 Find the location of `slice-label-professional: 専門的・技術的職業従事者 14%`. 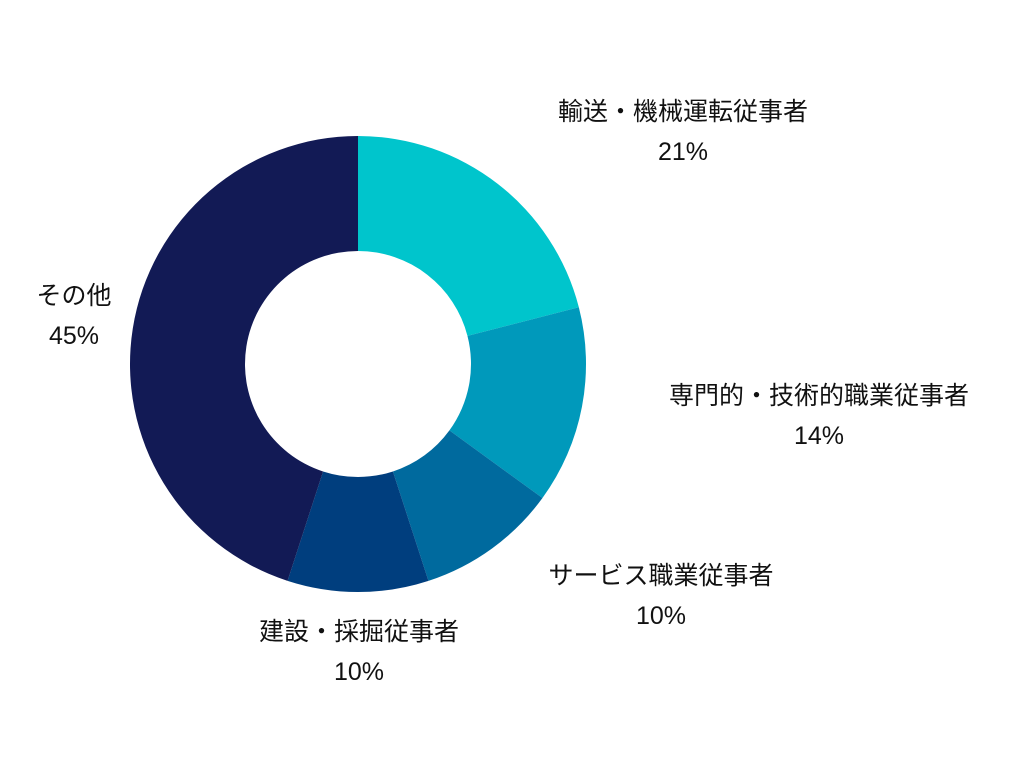

slice-label-professional: 専門的・技術的職業従事者 14% is located at coordinates (819, 416).